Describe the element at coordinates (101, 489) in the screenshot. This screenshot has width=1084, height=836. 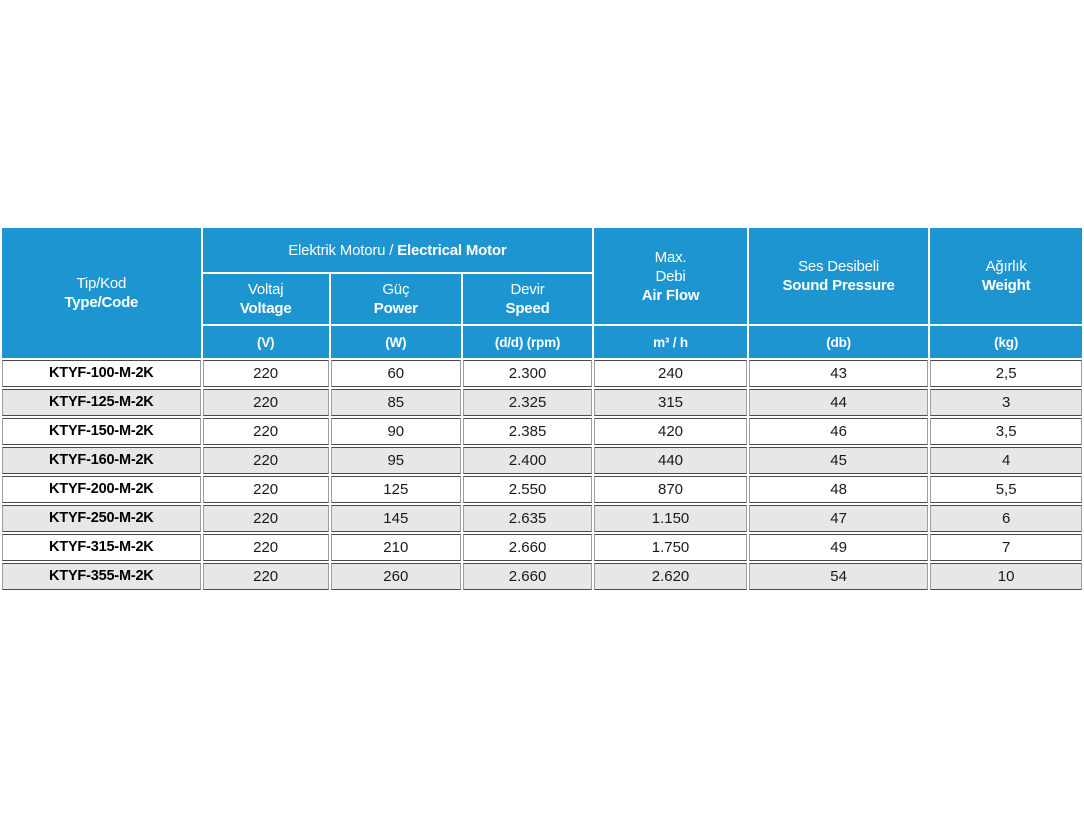
I see `cell-type-code: KTYF-200-M-2K` at that location.